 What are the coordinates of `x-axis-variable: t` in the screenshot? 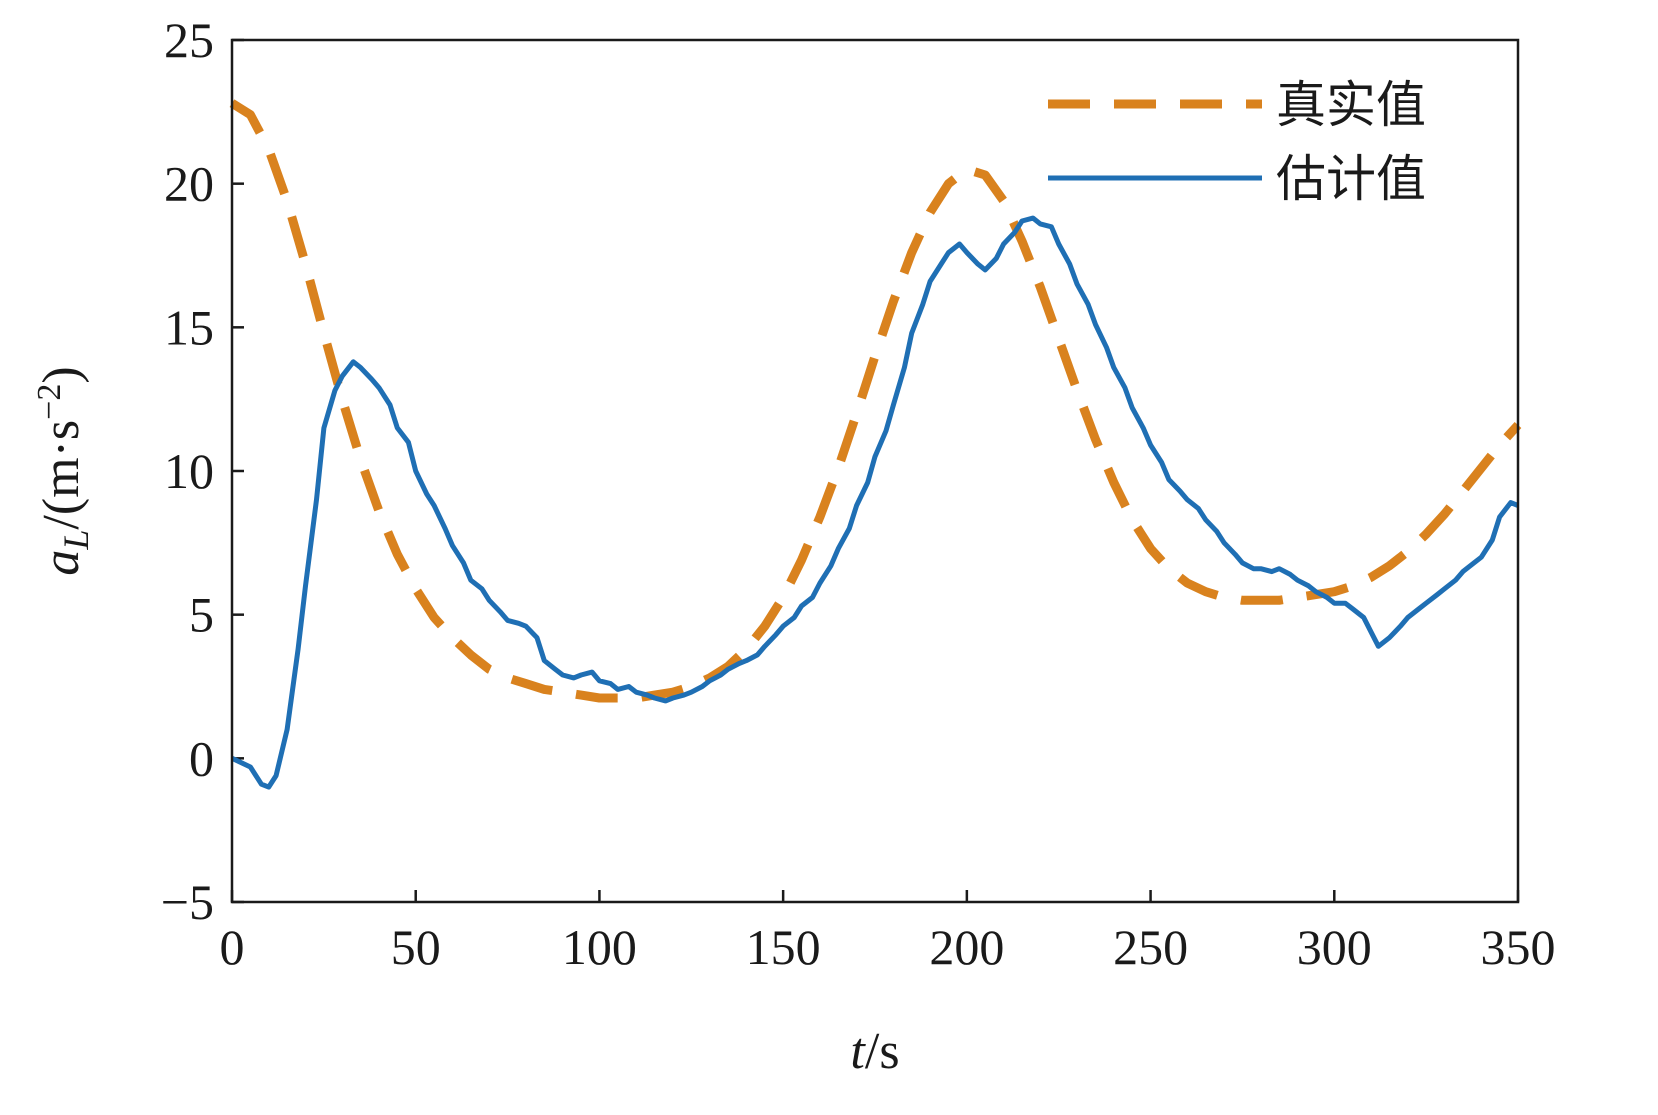 It's located at (858, 1051).